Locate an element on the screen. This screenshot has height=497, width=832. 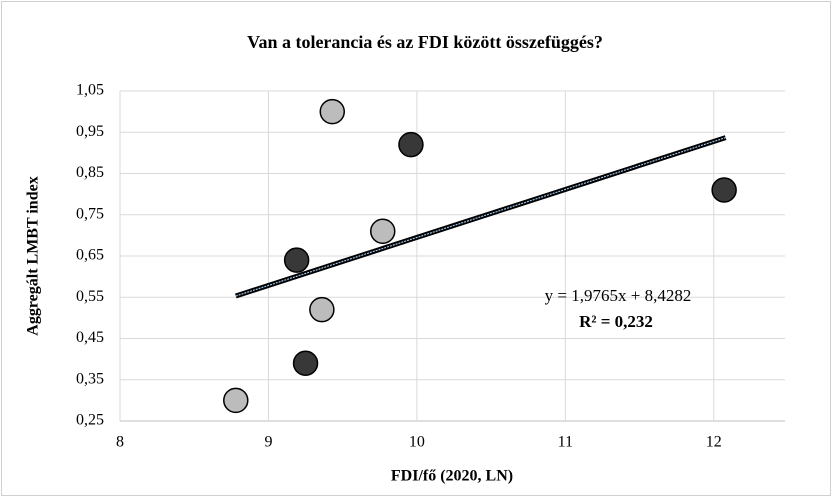
x-tick-label: 9 is located at coordinates (268, 442).